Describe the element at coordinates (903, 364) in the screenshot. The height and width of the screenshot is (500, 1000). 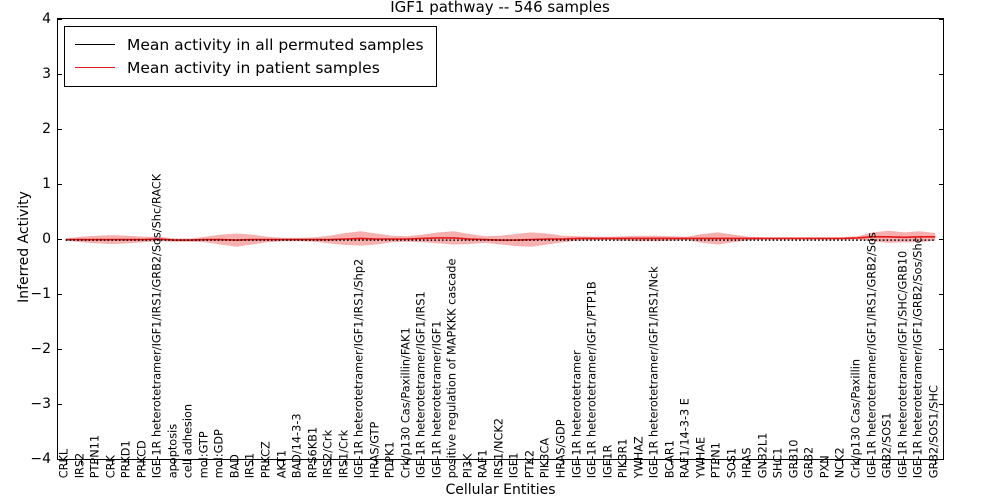
I see `x-tick-label: IGF-1R heterotetramer/IGF1/SHC/GRB10` at that location.